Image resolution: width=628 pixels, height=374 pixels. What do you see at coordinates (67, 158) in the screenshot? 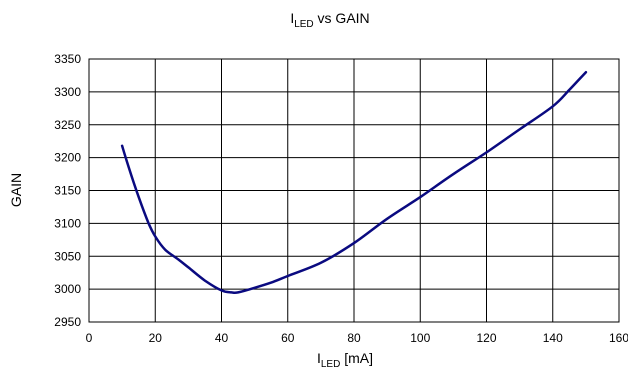
I see `y-tick-label: 3200` at bounding box center [67, 158].